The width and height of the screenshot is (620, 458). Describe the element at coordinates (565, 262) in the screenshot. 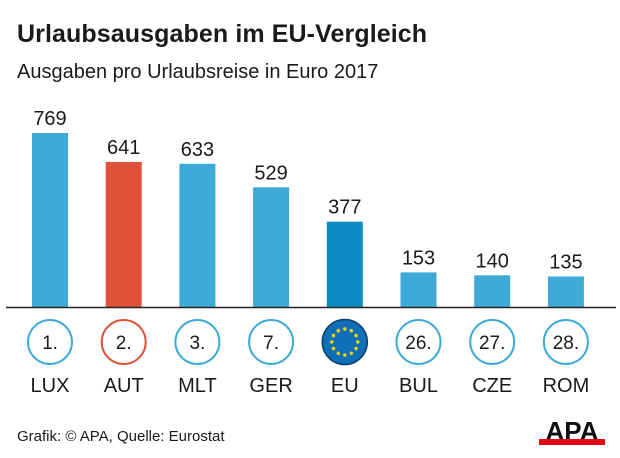

I see `value-label-rom: 135` at that location.